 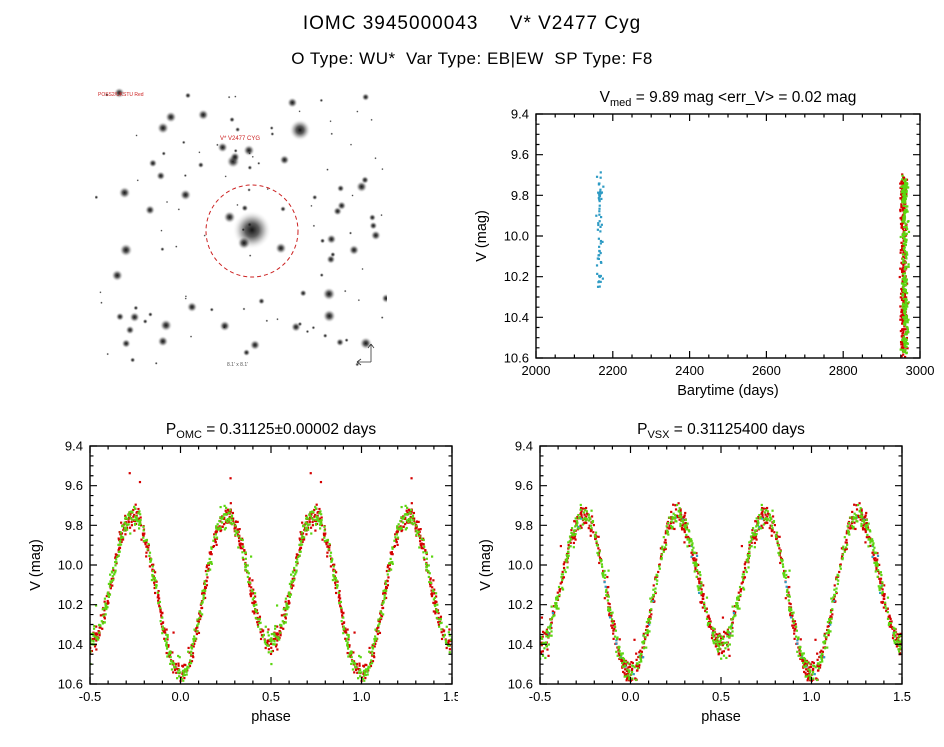 What do you see at coordinates (241, 230) in the screenshot?
I see `finder-chart-image` at bounding box center [241, 230].